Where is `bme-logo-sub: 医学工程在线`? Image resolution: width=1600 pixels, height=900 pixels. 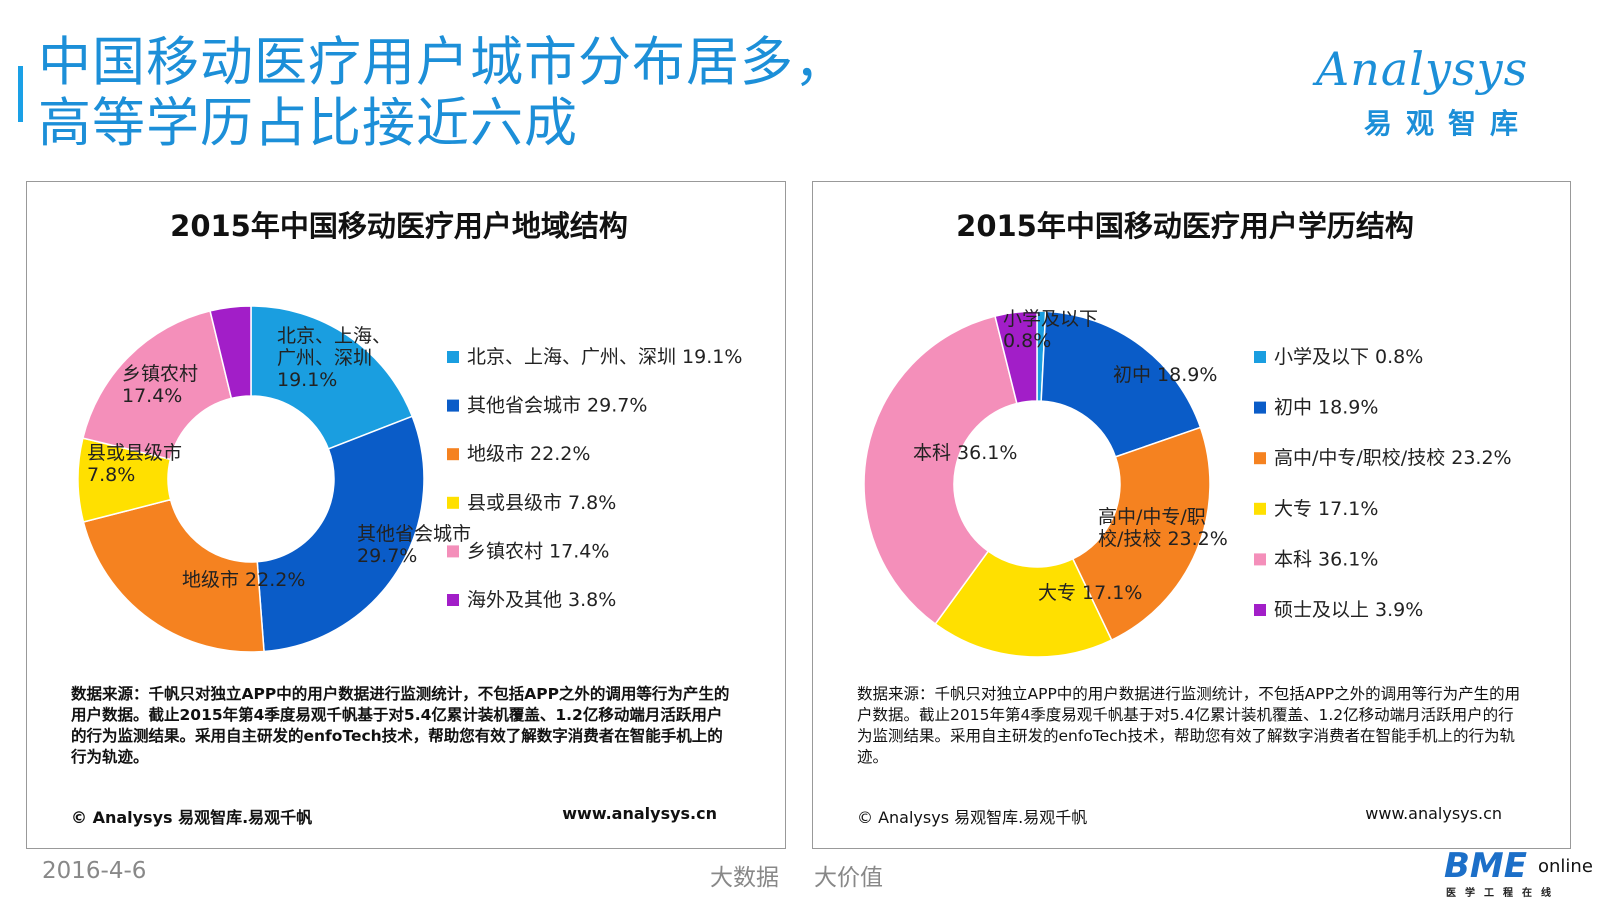
bme-logo-sub: 医学工程在线 is located at coordinates (1503, 893).